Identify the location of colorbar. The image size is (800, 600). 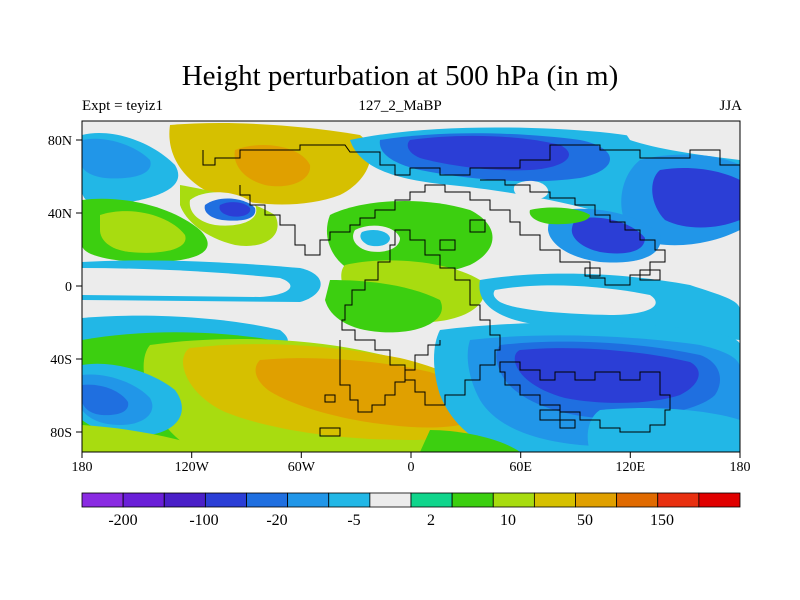
(411, 500).